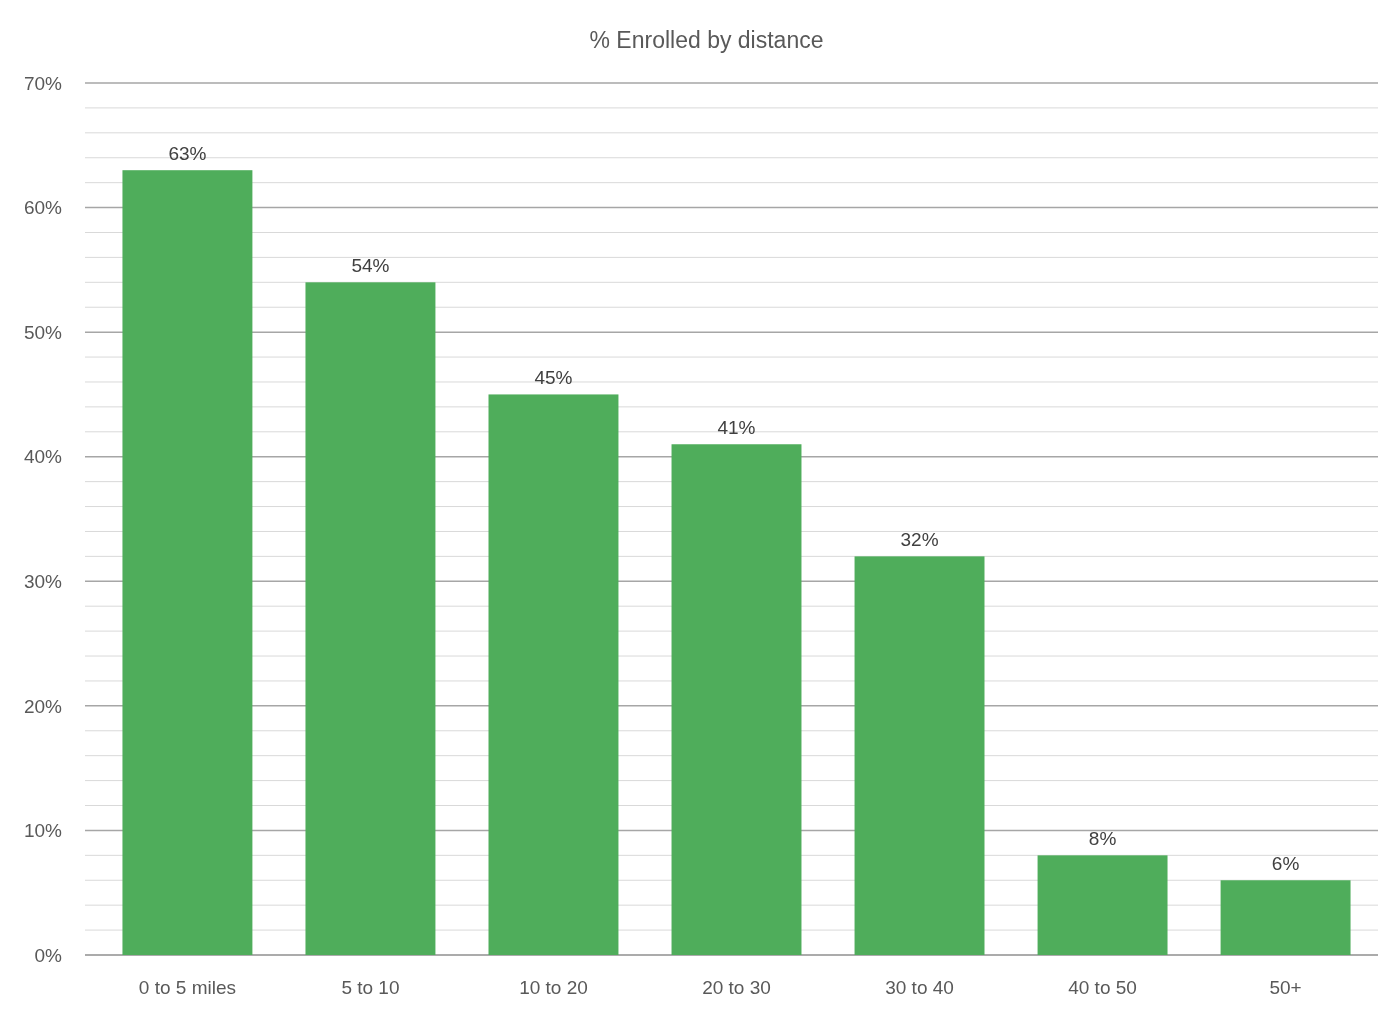  I want to click on data-label: 41%, so click(736, 428).